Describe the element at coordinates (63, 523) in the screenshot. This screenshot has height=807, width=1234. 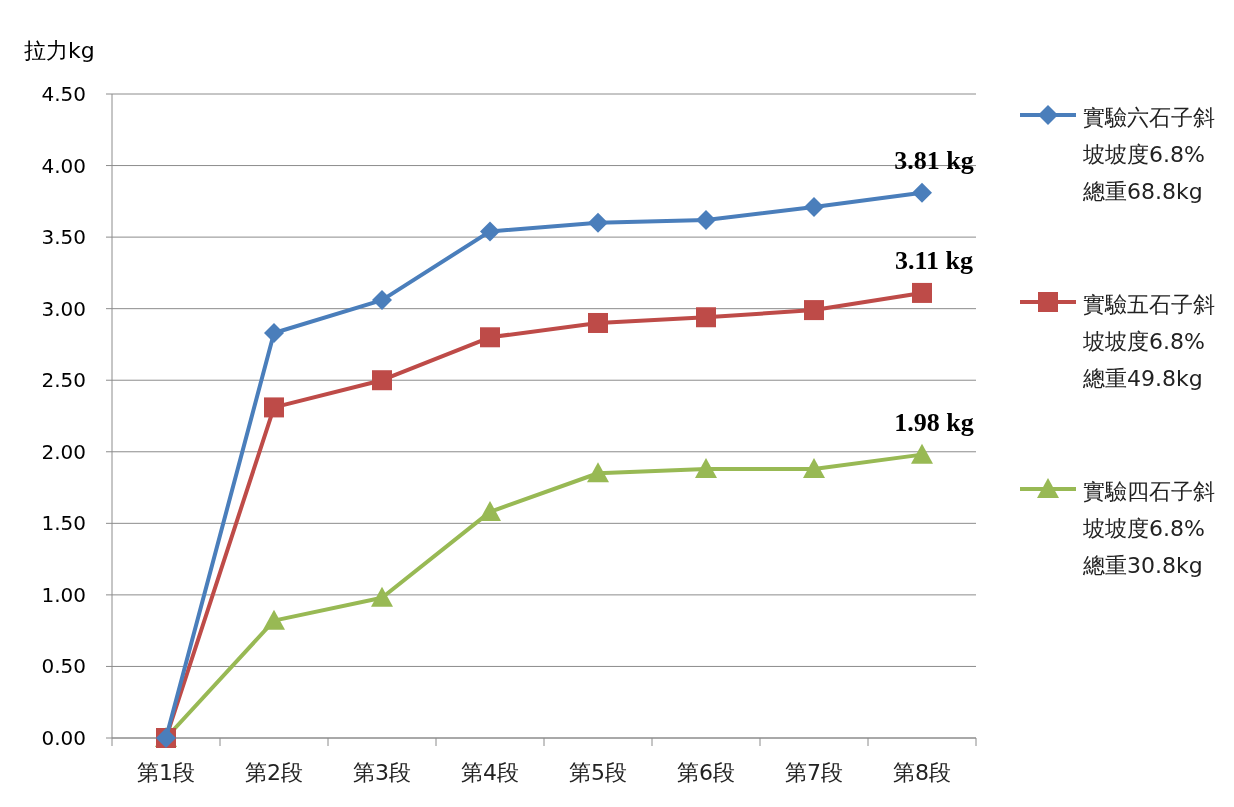
I see `y-tick-label: 1.50` at that location.